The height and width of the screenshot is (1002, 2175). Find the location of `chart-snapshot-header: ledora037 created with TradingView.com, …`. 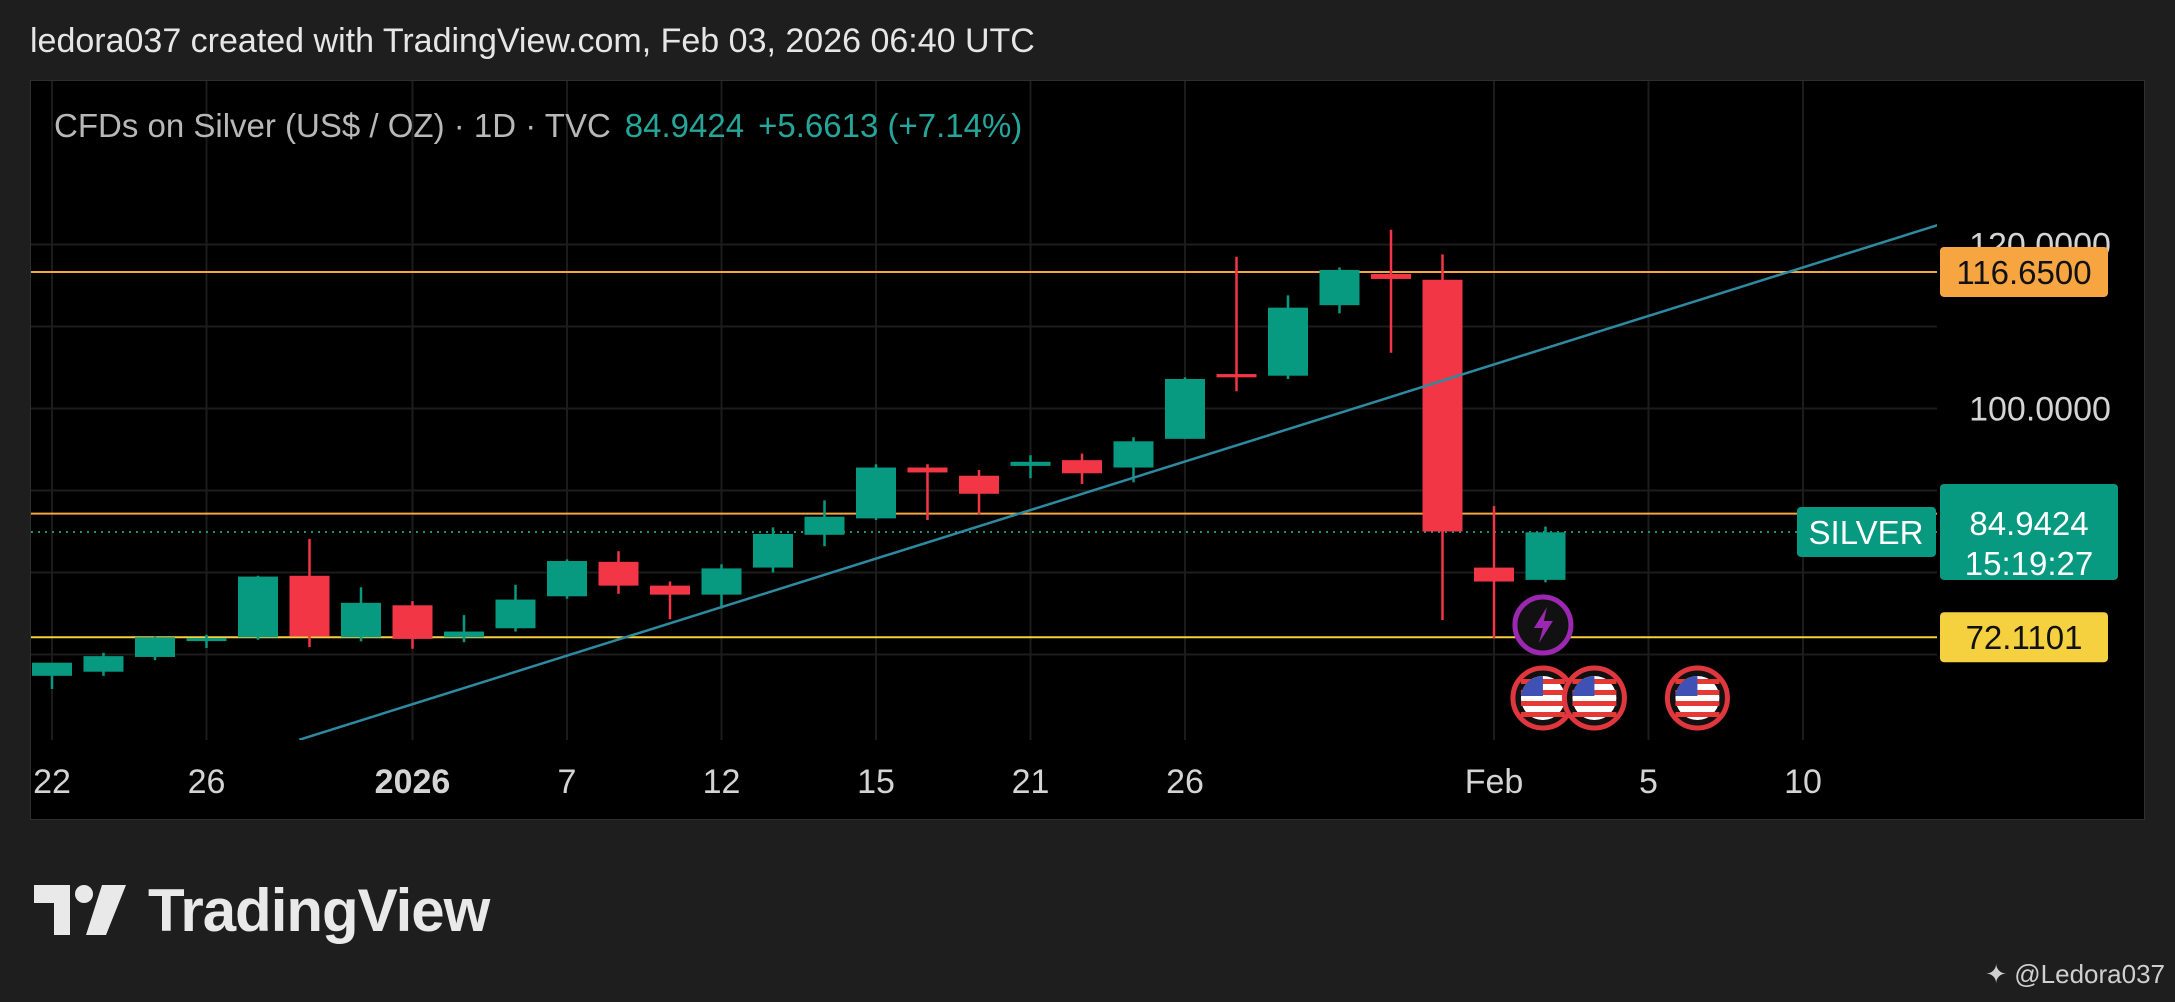

chart-snapshot-header: ledora037 created with TradingView.com, … is located at coordinates (532, 41).